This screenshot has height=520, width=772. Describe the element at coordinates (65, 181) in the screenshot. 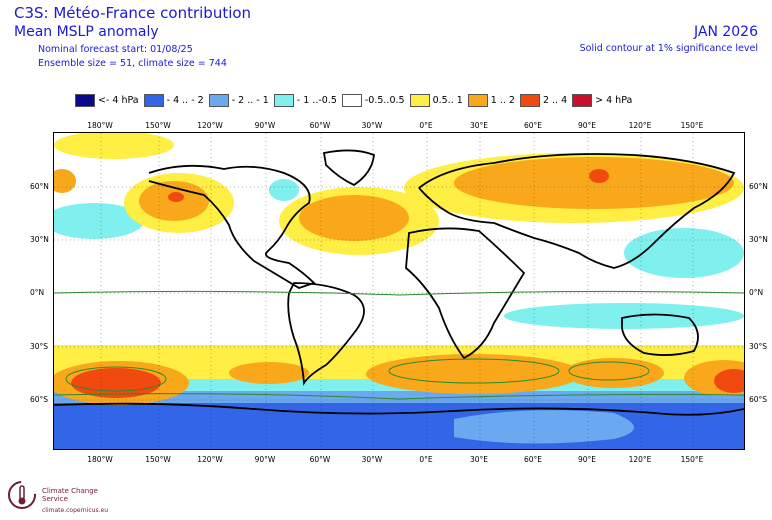

I see `nw-edge-orange` at that location.